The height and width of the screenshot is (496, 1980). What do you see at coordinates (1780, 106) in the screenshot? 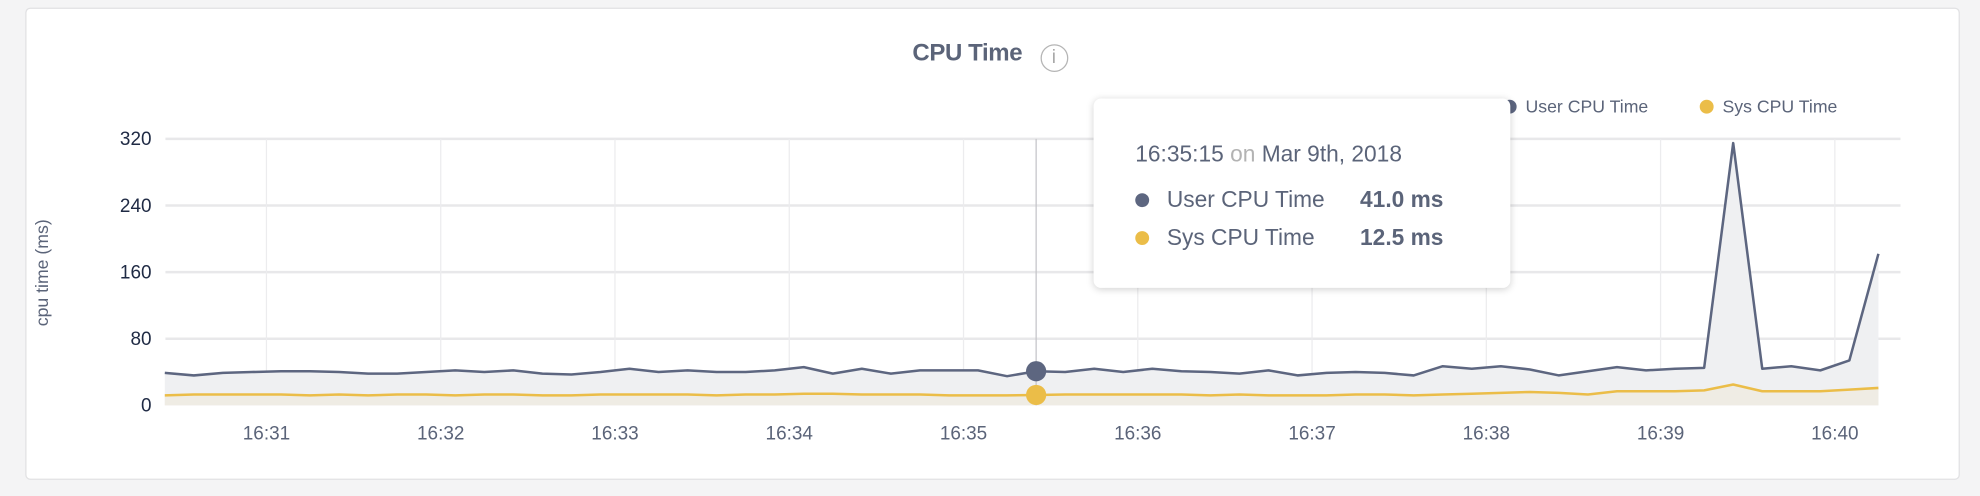
I see `legend-label: Sys CPU Time` at bounding box center [1780, 106].